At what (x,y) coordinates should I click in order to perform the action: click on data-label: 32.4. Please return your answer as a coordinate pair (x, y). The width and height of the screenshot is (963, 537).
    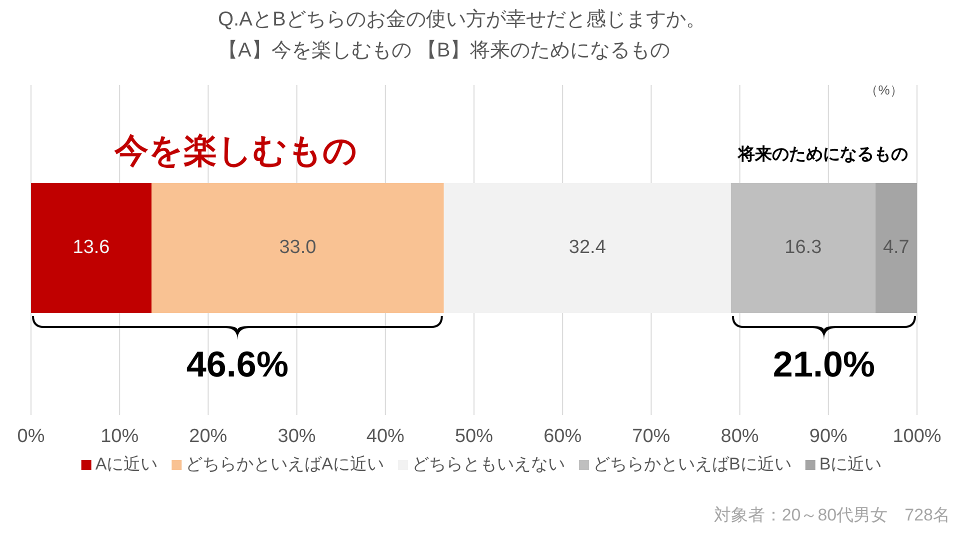
    Looking at the image, I should click on (587, 247).